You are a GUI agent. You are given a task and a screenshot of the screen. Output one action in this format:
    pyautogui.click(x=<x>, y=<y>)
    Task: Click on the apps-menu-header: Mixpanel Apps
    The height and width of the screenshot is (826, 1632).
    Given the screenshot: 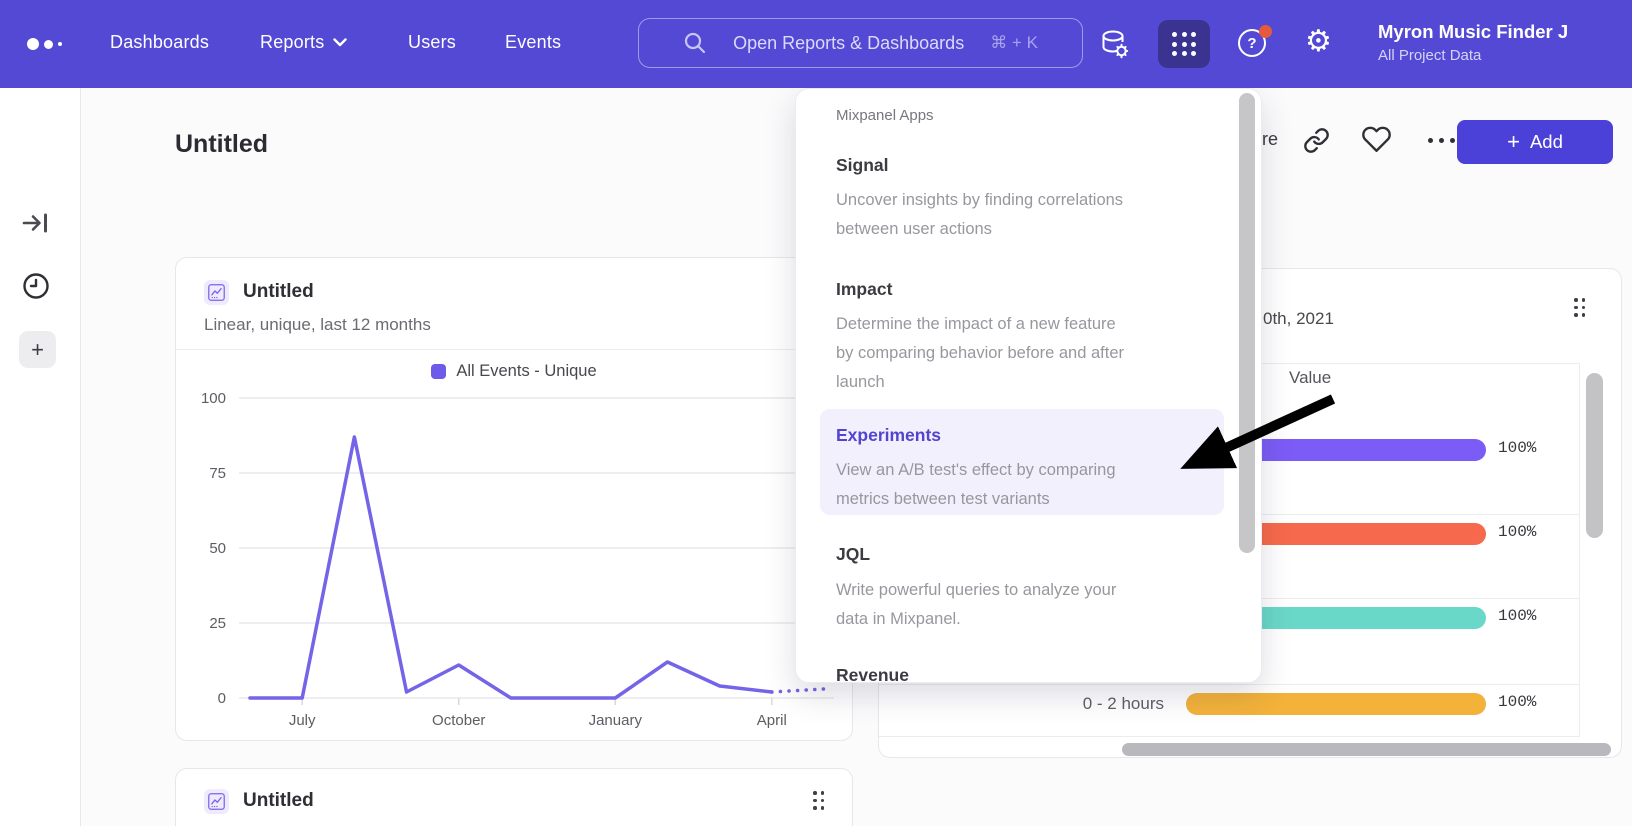 What is the action you would take?
    pyautogui.click(x=885, y=115)
    